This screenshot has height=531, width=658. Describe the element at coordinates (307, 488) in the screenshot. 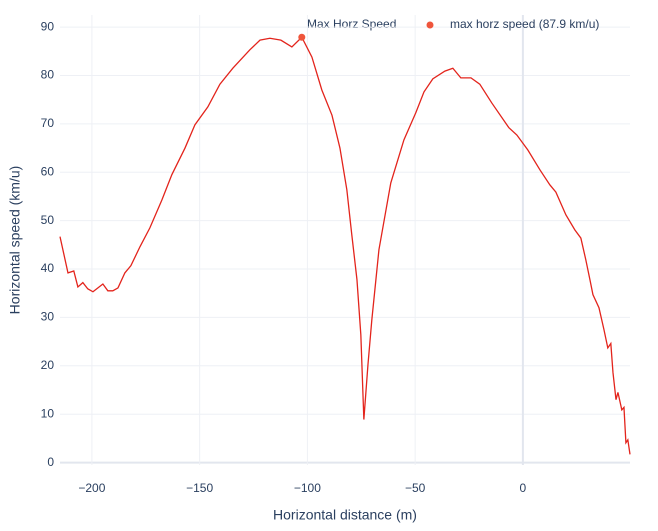

I see `x-tick-label: −100` at that location.